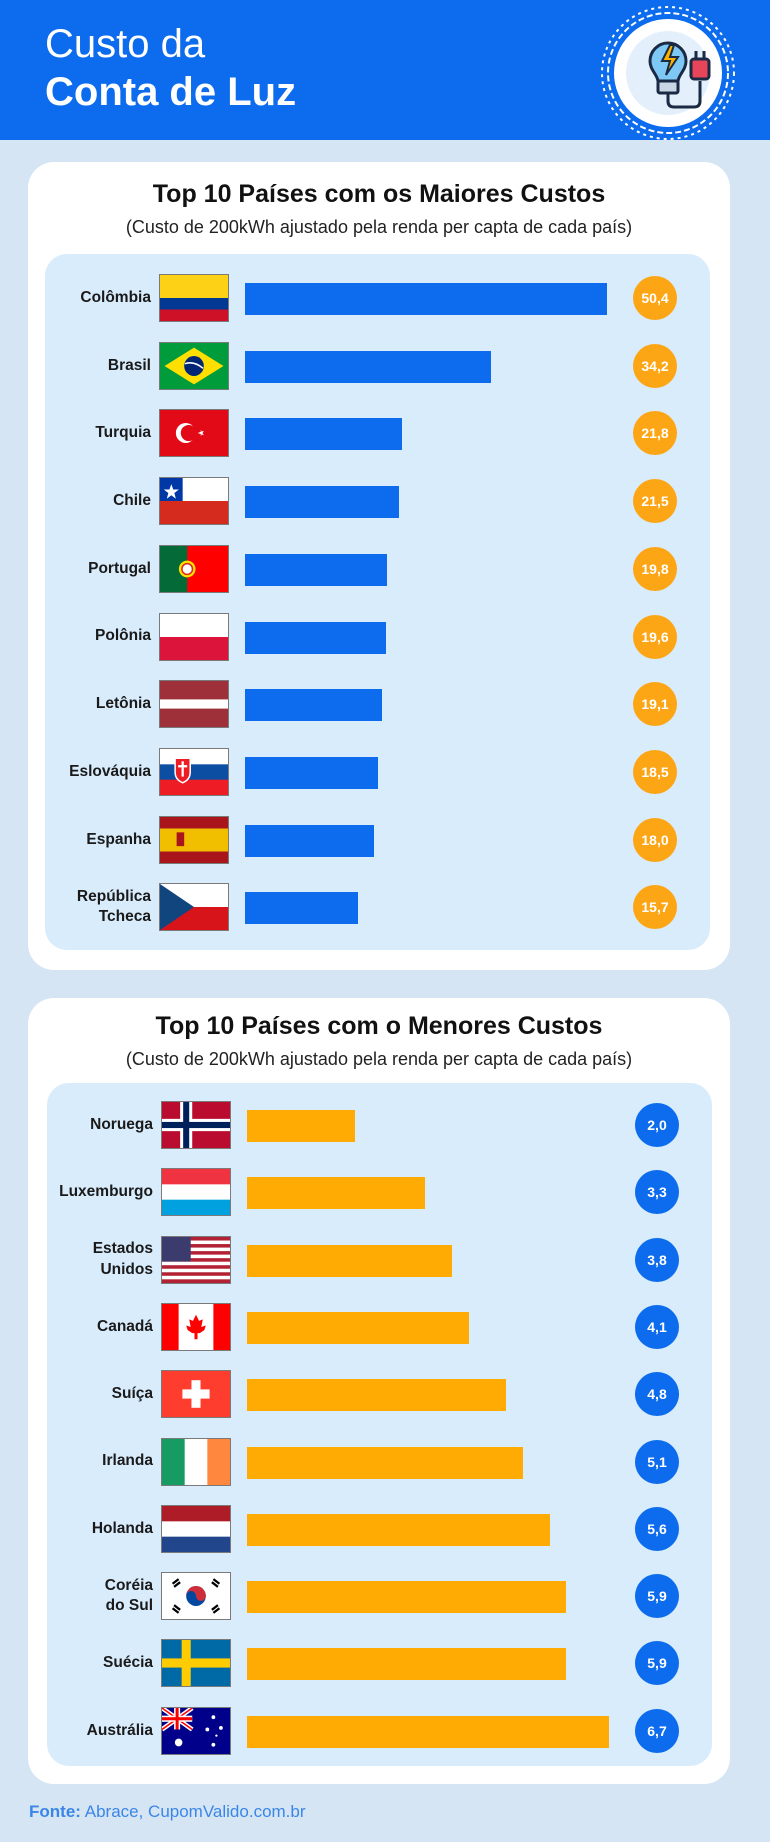  I want to click on header-title-line1: Custo da, so click(125, 44).